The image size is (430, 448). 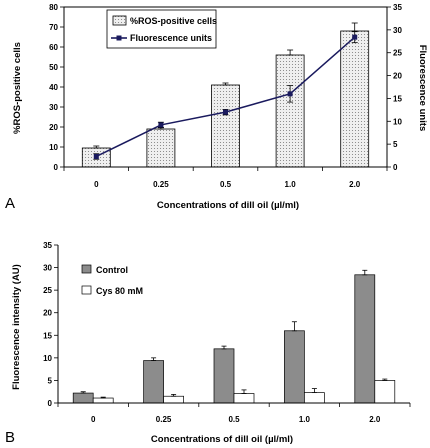 What do you see at coordinates (16, 327) in the screenshot?
I see `chart-b-ylabel: Fluorescence intensity (AU)` at bounding box center [16, 327].